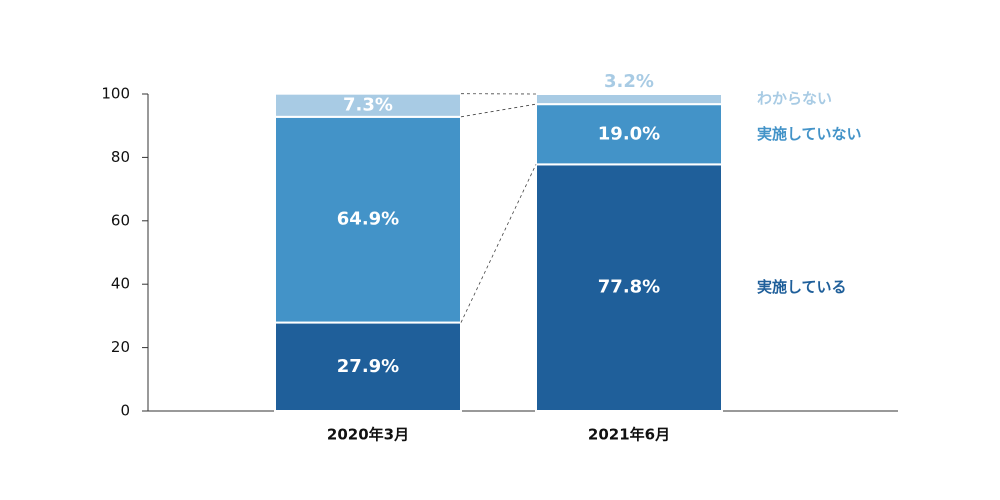 Image resolution: width=1000 pixels, height=500 pixels. I want to click on value-label: 64.9%, so click(368, 219).